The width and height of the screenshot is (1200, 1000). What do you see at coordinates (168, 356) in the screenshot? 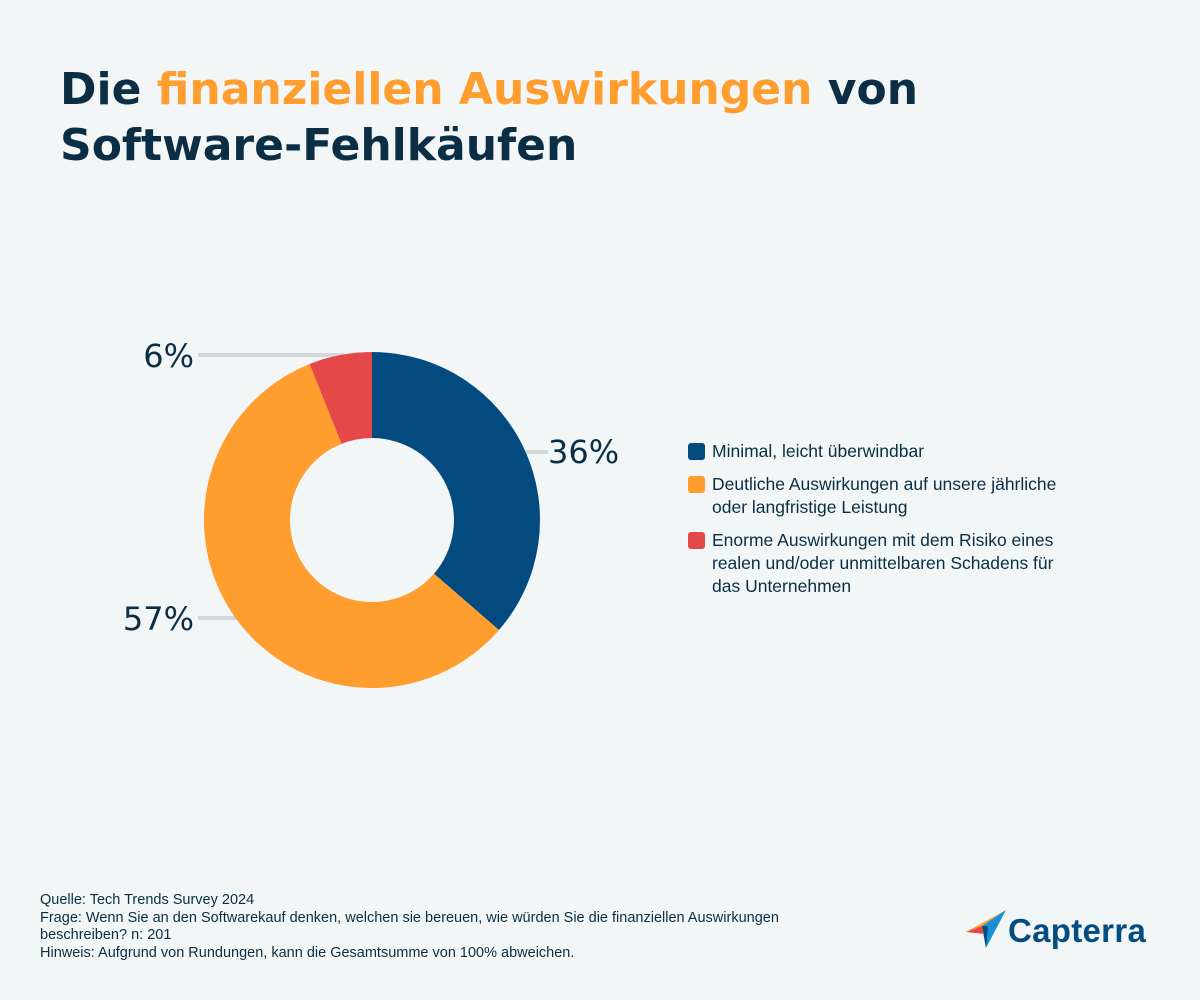
I see `data-label-2: 6%` at bounding box center [168, 356].